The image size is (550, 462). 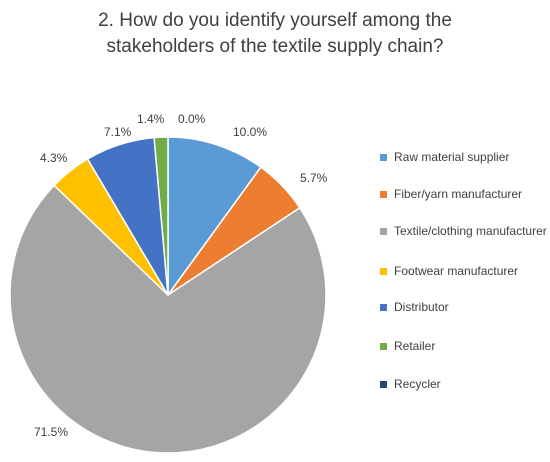 I want to click on legend-item-fiber-yarn-manufacturer: Fiber/yarn manufacturer, so click(x=464, y=194).